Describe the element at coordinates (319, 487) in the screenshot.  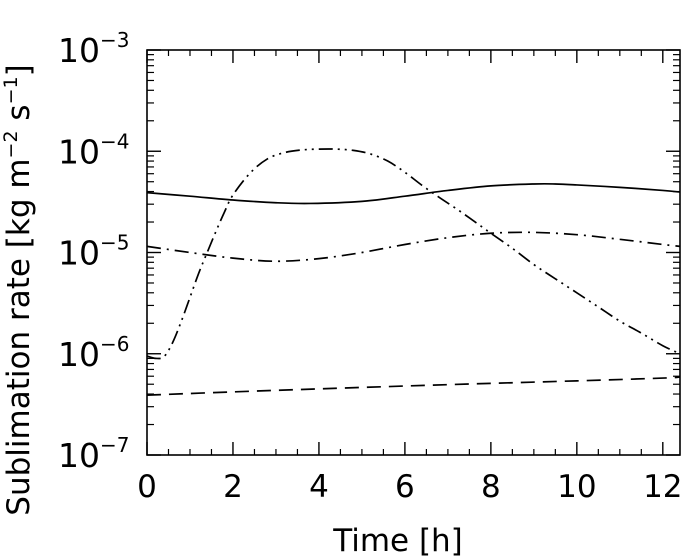
I see `x-tick-label: 4` at that location.